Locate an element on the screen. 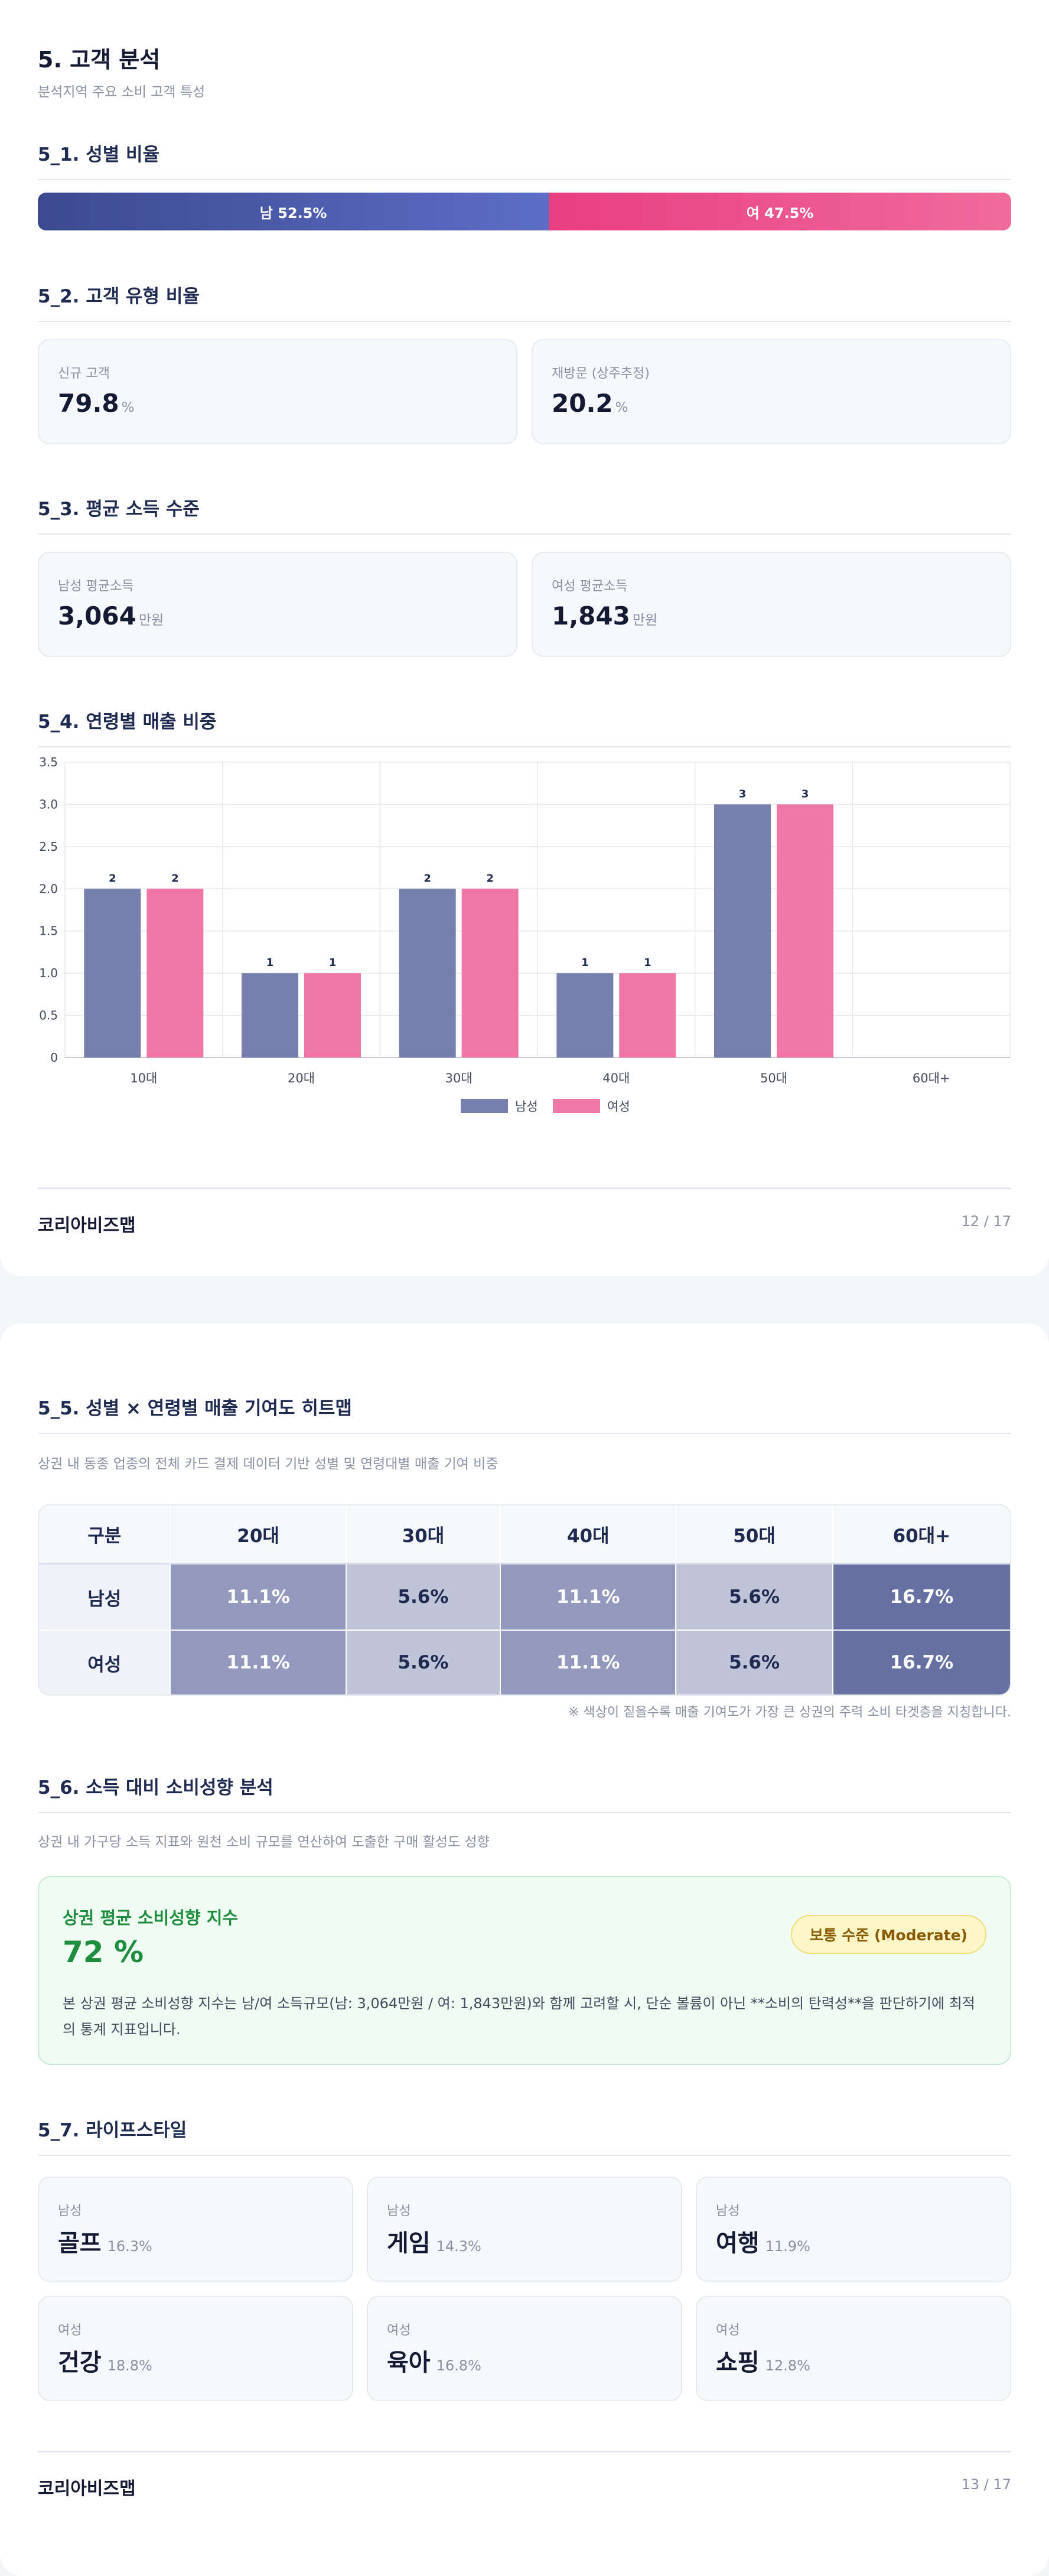  x-tick-label: 10대 is located at coordinates (143, 1078).